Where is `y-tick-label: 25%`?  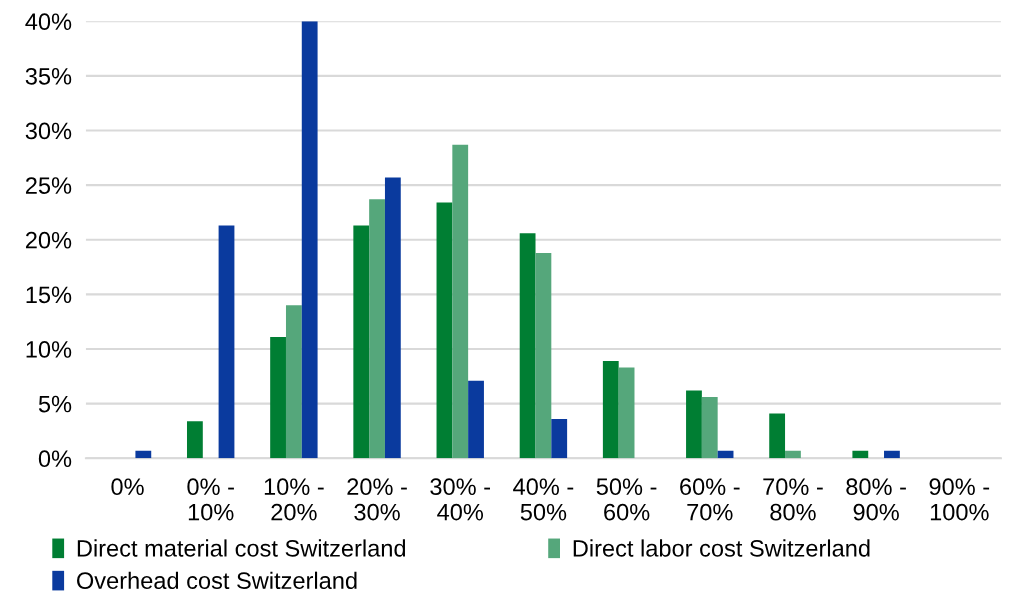 y-tick-label: 25% is located at coordinates (48, 185).